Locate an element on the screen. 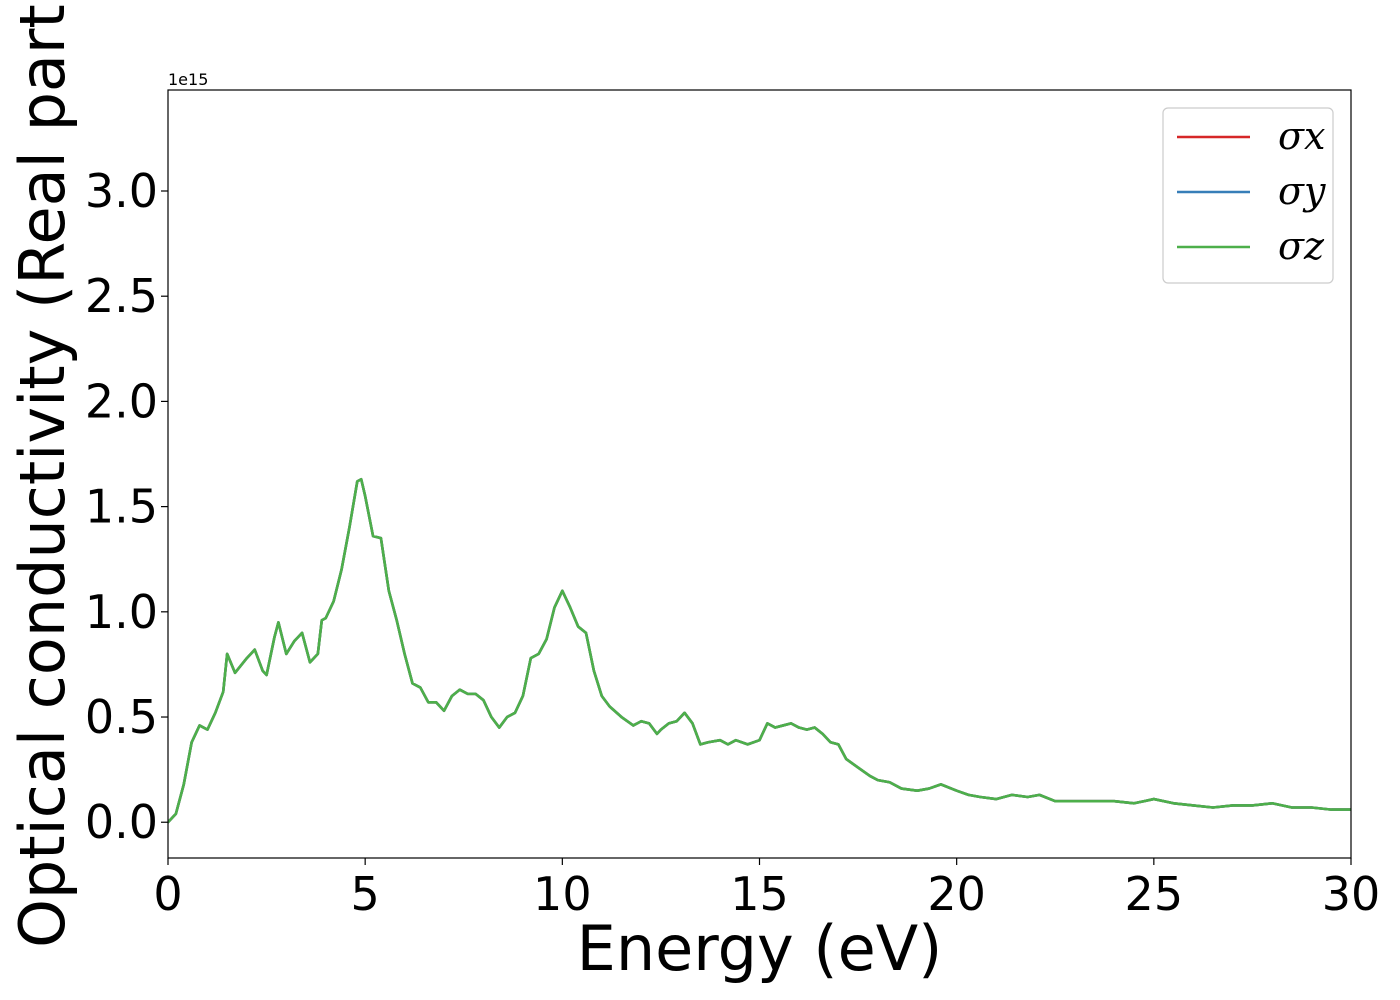 The height and width of the screenshot is (1000, 1400). legend-label-3: σz is located at coordinates (1301, 246).